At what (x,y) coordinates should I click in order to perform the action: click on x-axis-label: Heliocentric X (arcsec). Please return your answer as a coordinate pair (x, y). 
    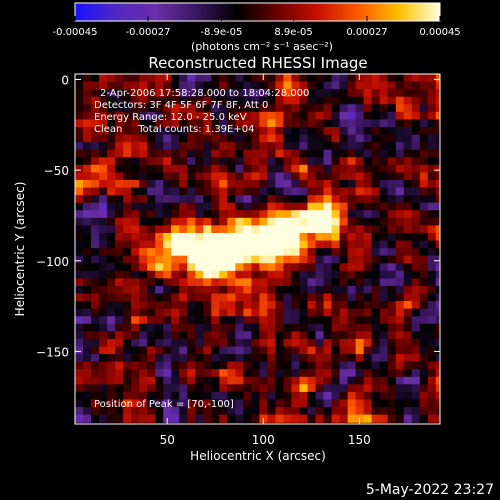
    Looking at the image, I should click on (258, 456).